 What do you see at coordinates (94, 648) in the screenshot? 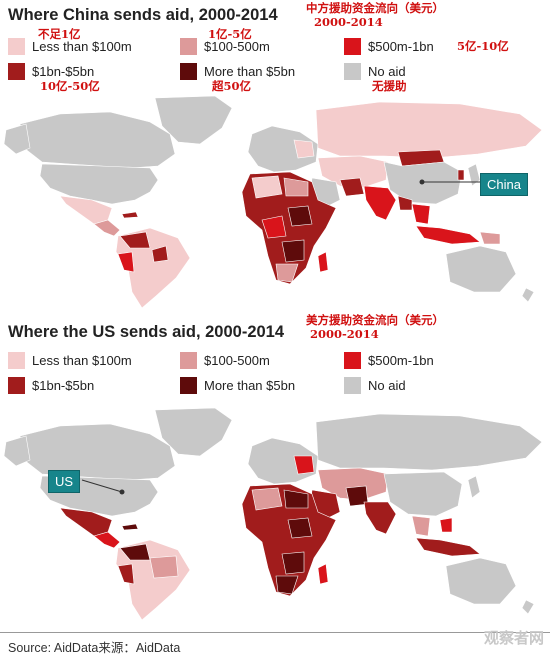
I see `source-note: Source: AidData来源：AidData` at bounding box center [94, 648].